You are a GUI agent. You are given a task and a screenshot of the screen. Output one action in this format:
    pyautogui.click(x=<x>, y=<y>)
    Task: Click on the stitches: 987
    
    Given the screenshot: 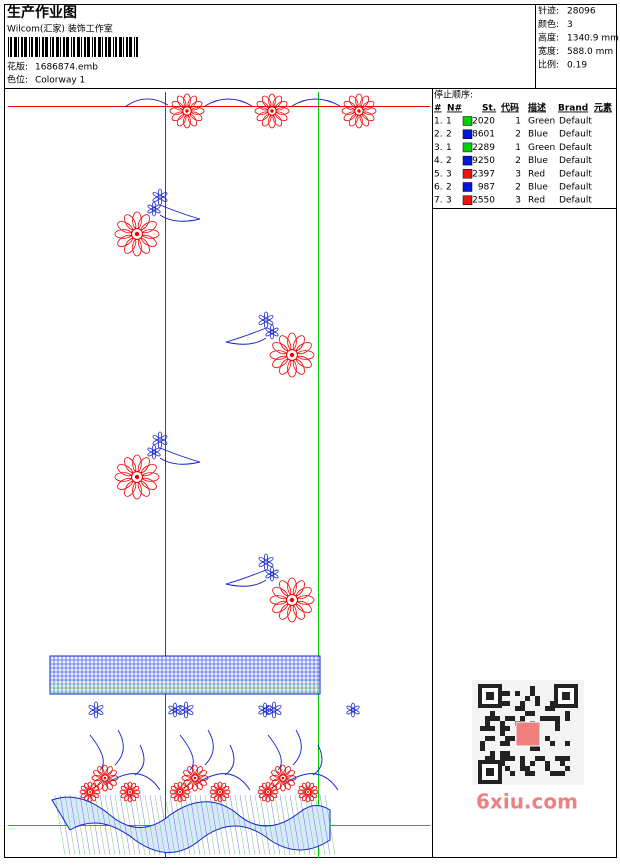 What is the action you would take?
    pyautogui.click(x=486, y=188)
    